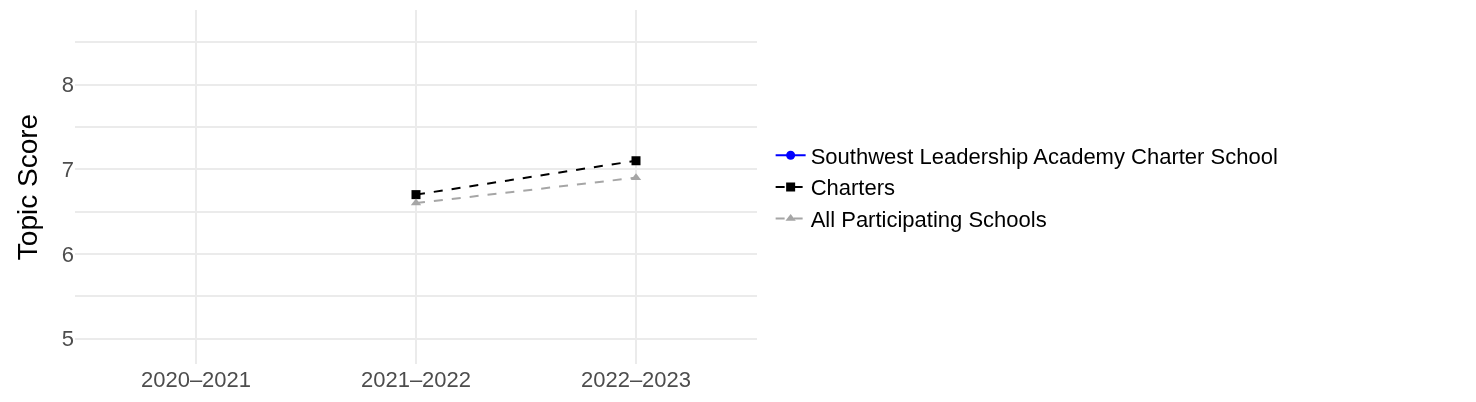 The width and height of the screenshot is (1476, 402). Describe the element at coordinates (416, 379) in the screenshot. I see `x-tick-label: 2021–2022` at that location.